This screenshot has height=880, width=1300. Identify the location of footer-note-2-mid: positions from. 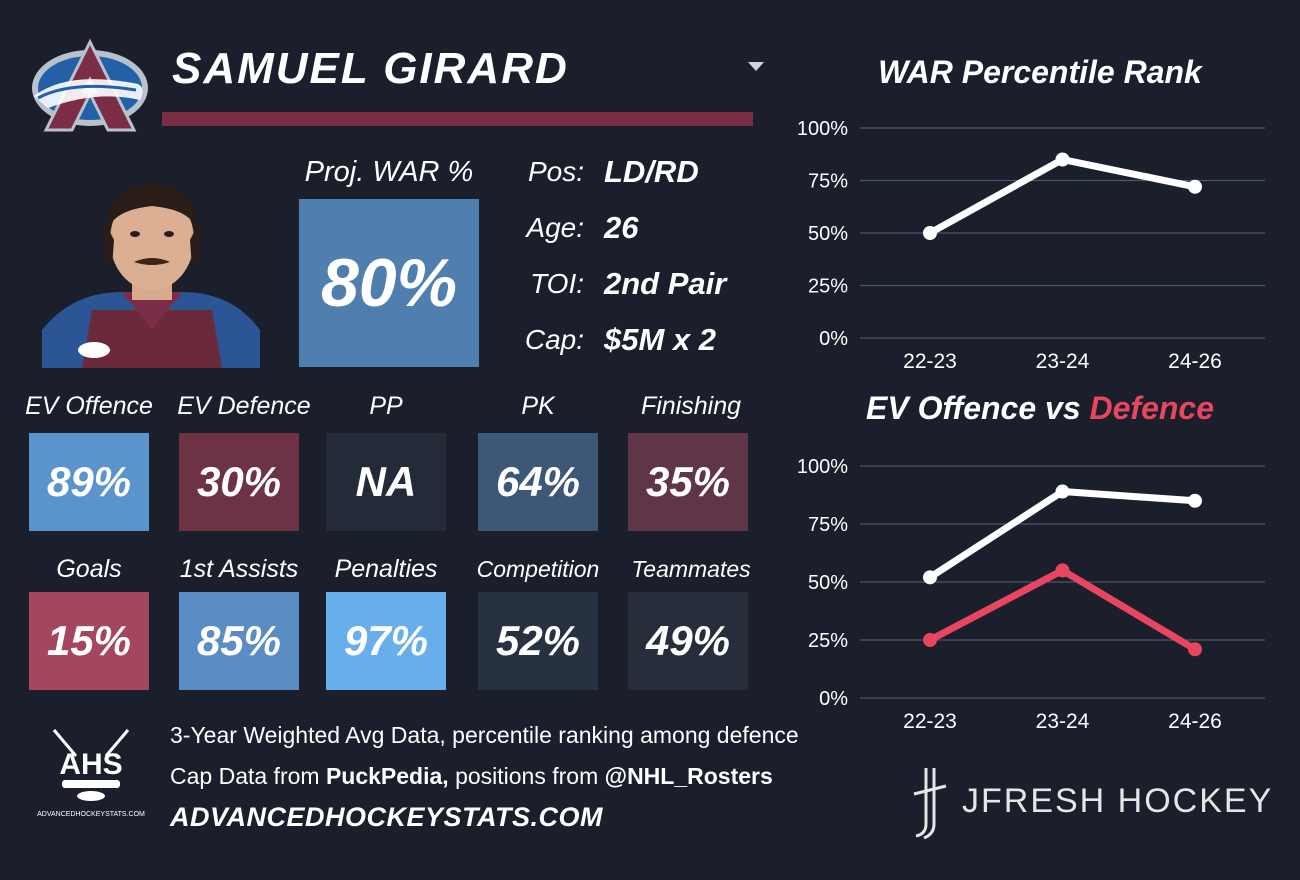
(526, 776).